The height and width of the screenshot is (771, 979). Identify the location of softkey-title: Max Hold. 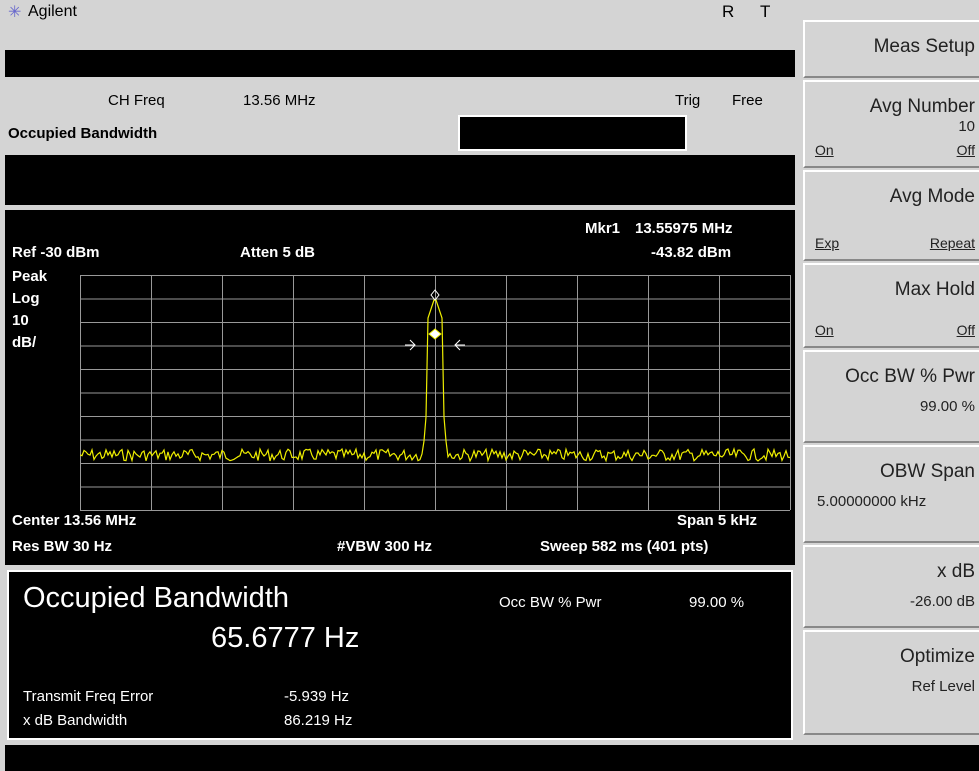
(934, 289).